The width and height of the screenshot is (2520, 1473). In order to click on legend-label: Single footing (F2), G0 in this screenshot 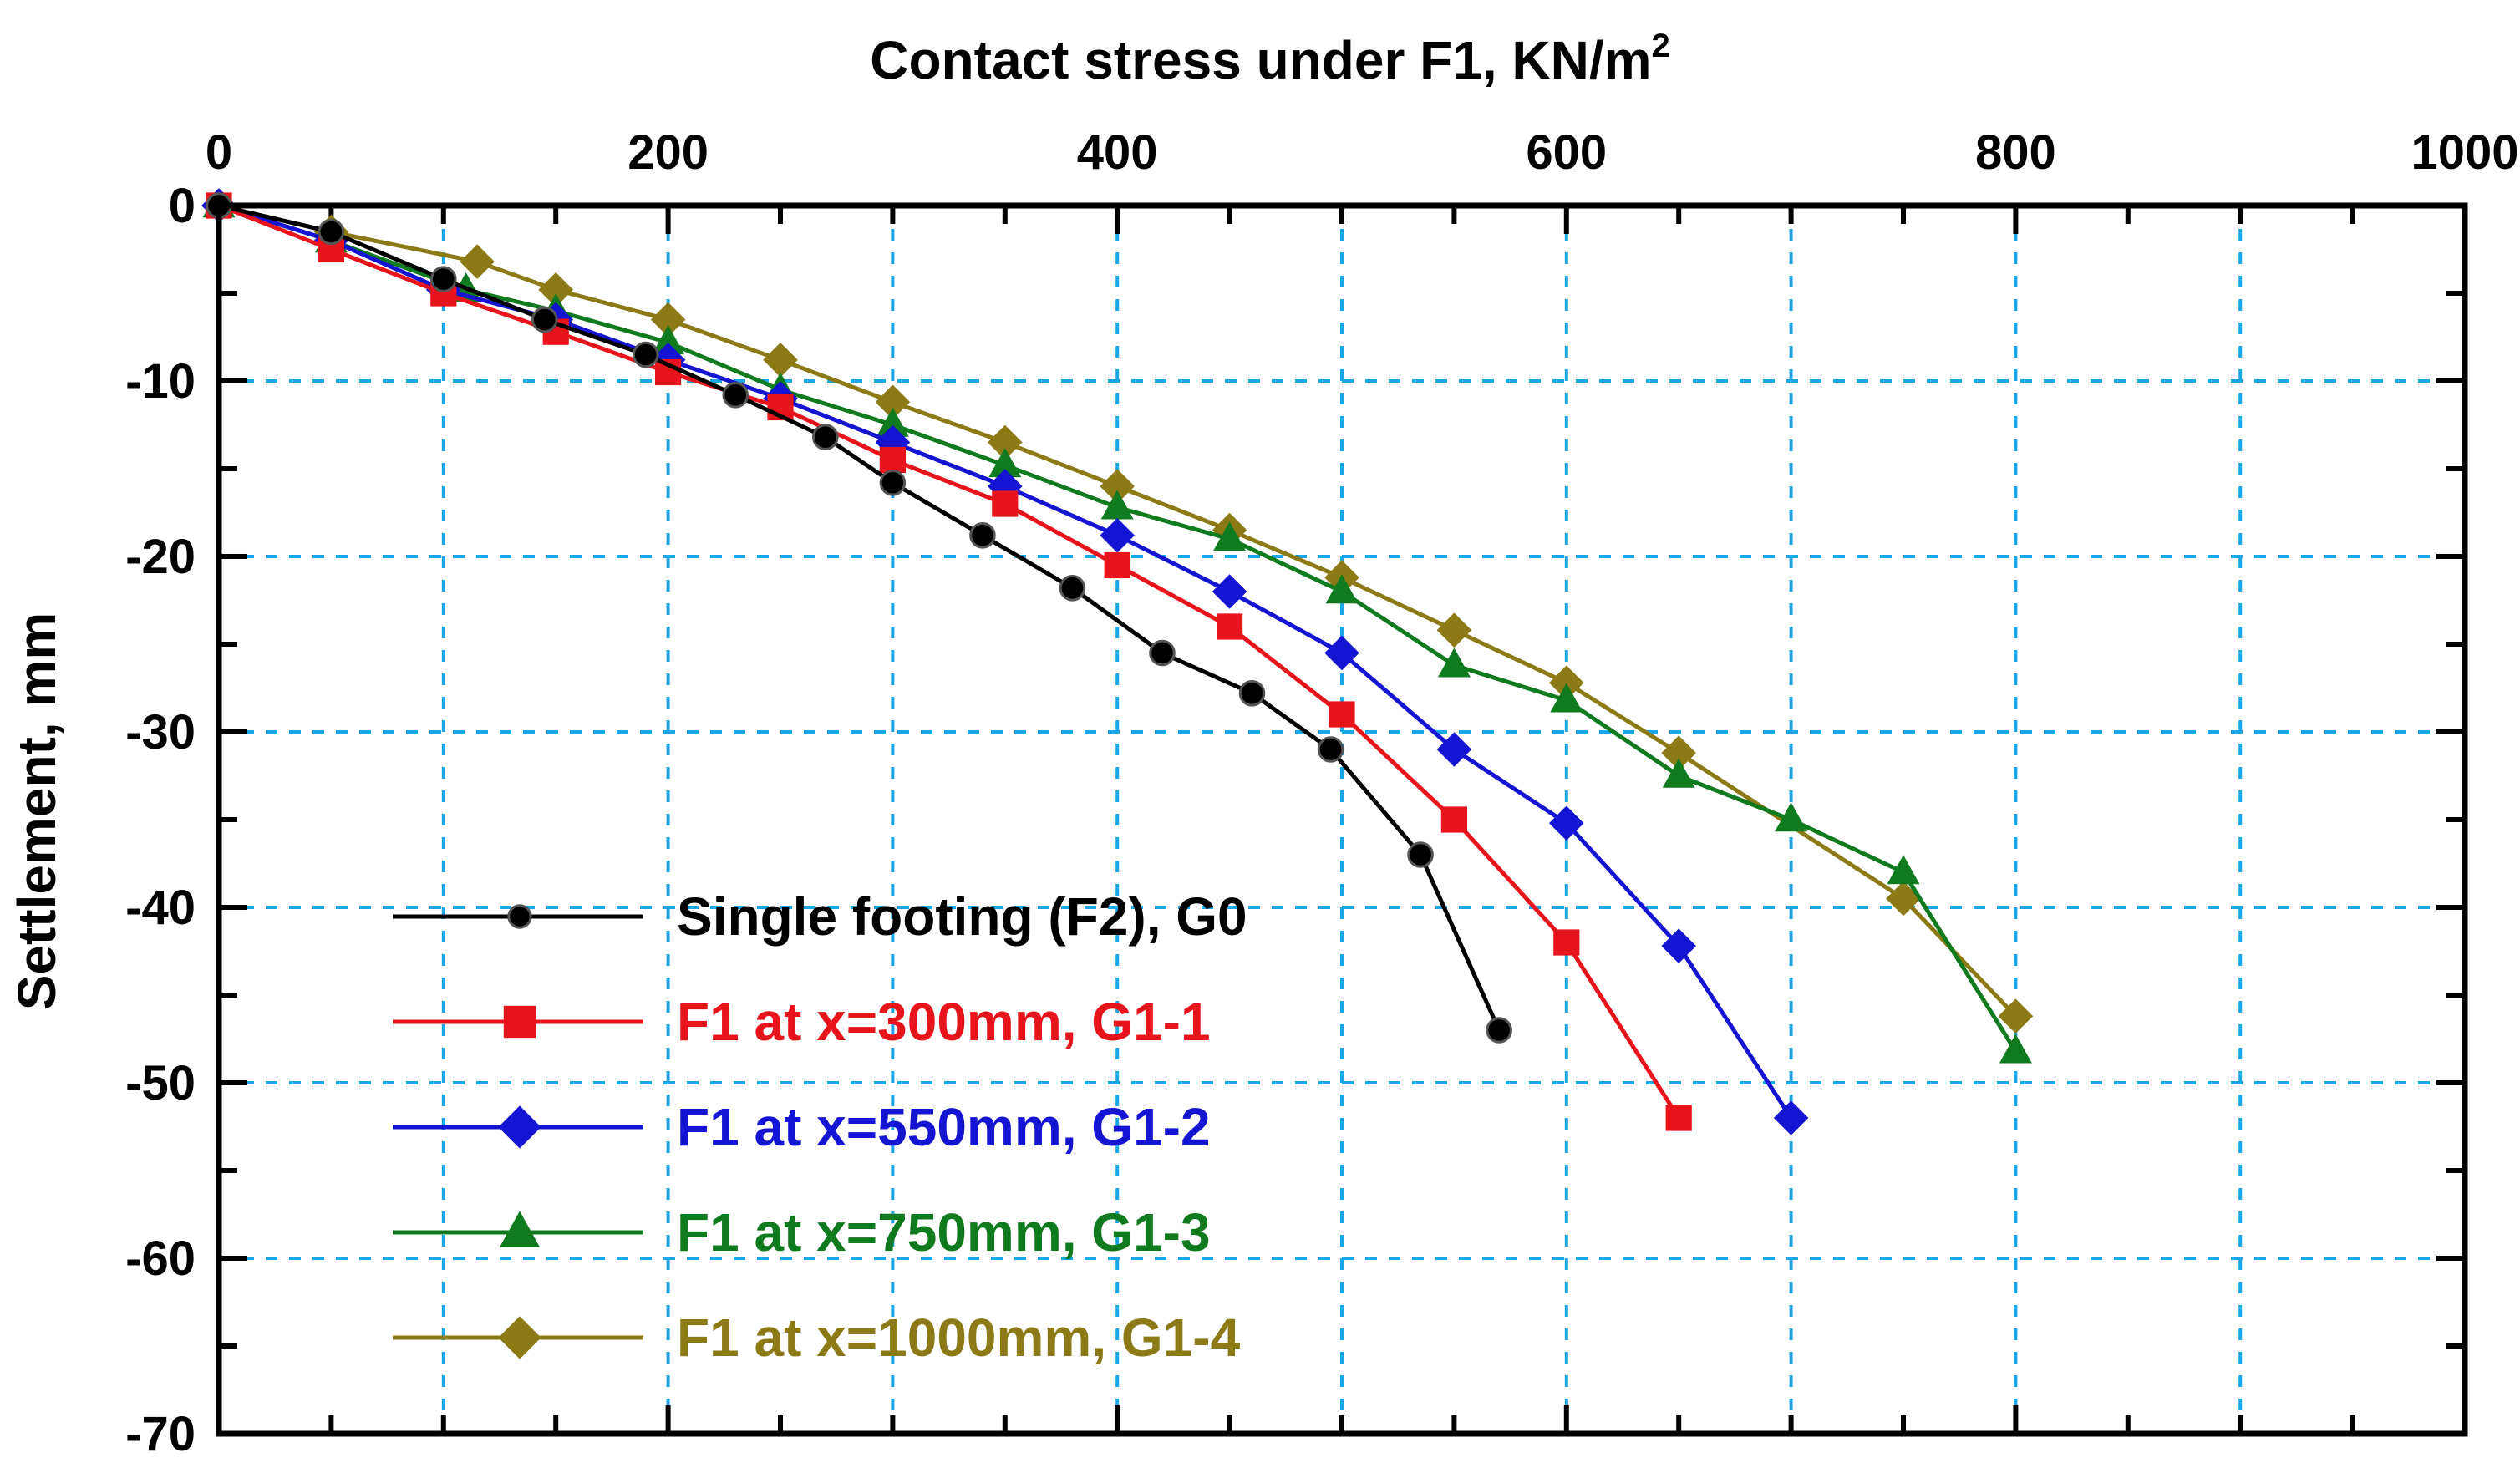, I will do `click(962, 916)`.